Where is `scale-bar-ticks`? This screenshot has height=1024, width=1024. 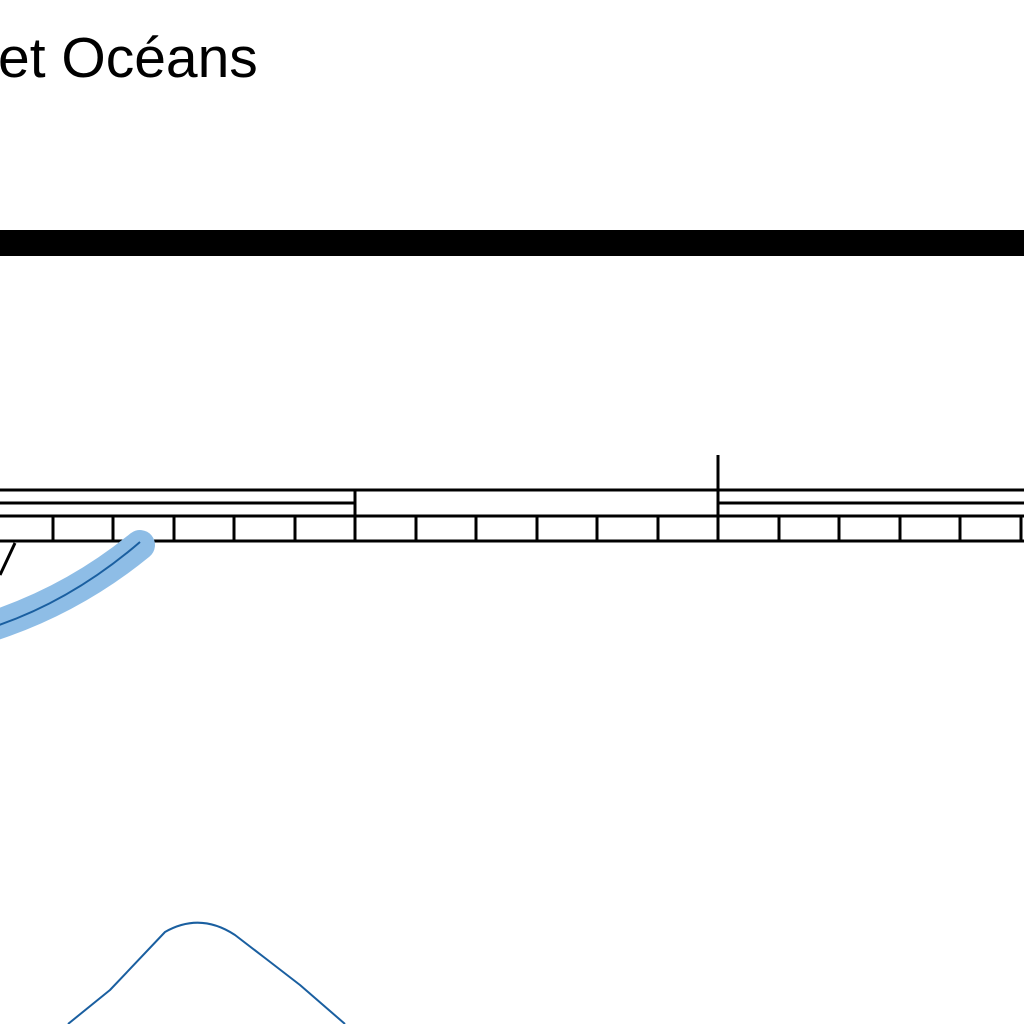 scale-bar-ticks is located at coordinates (537, 528).